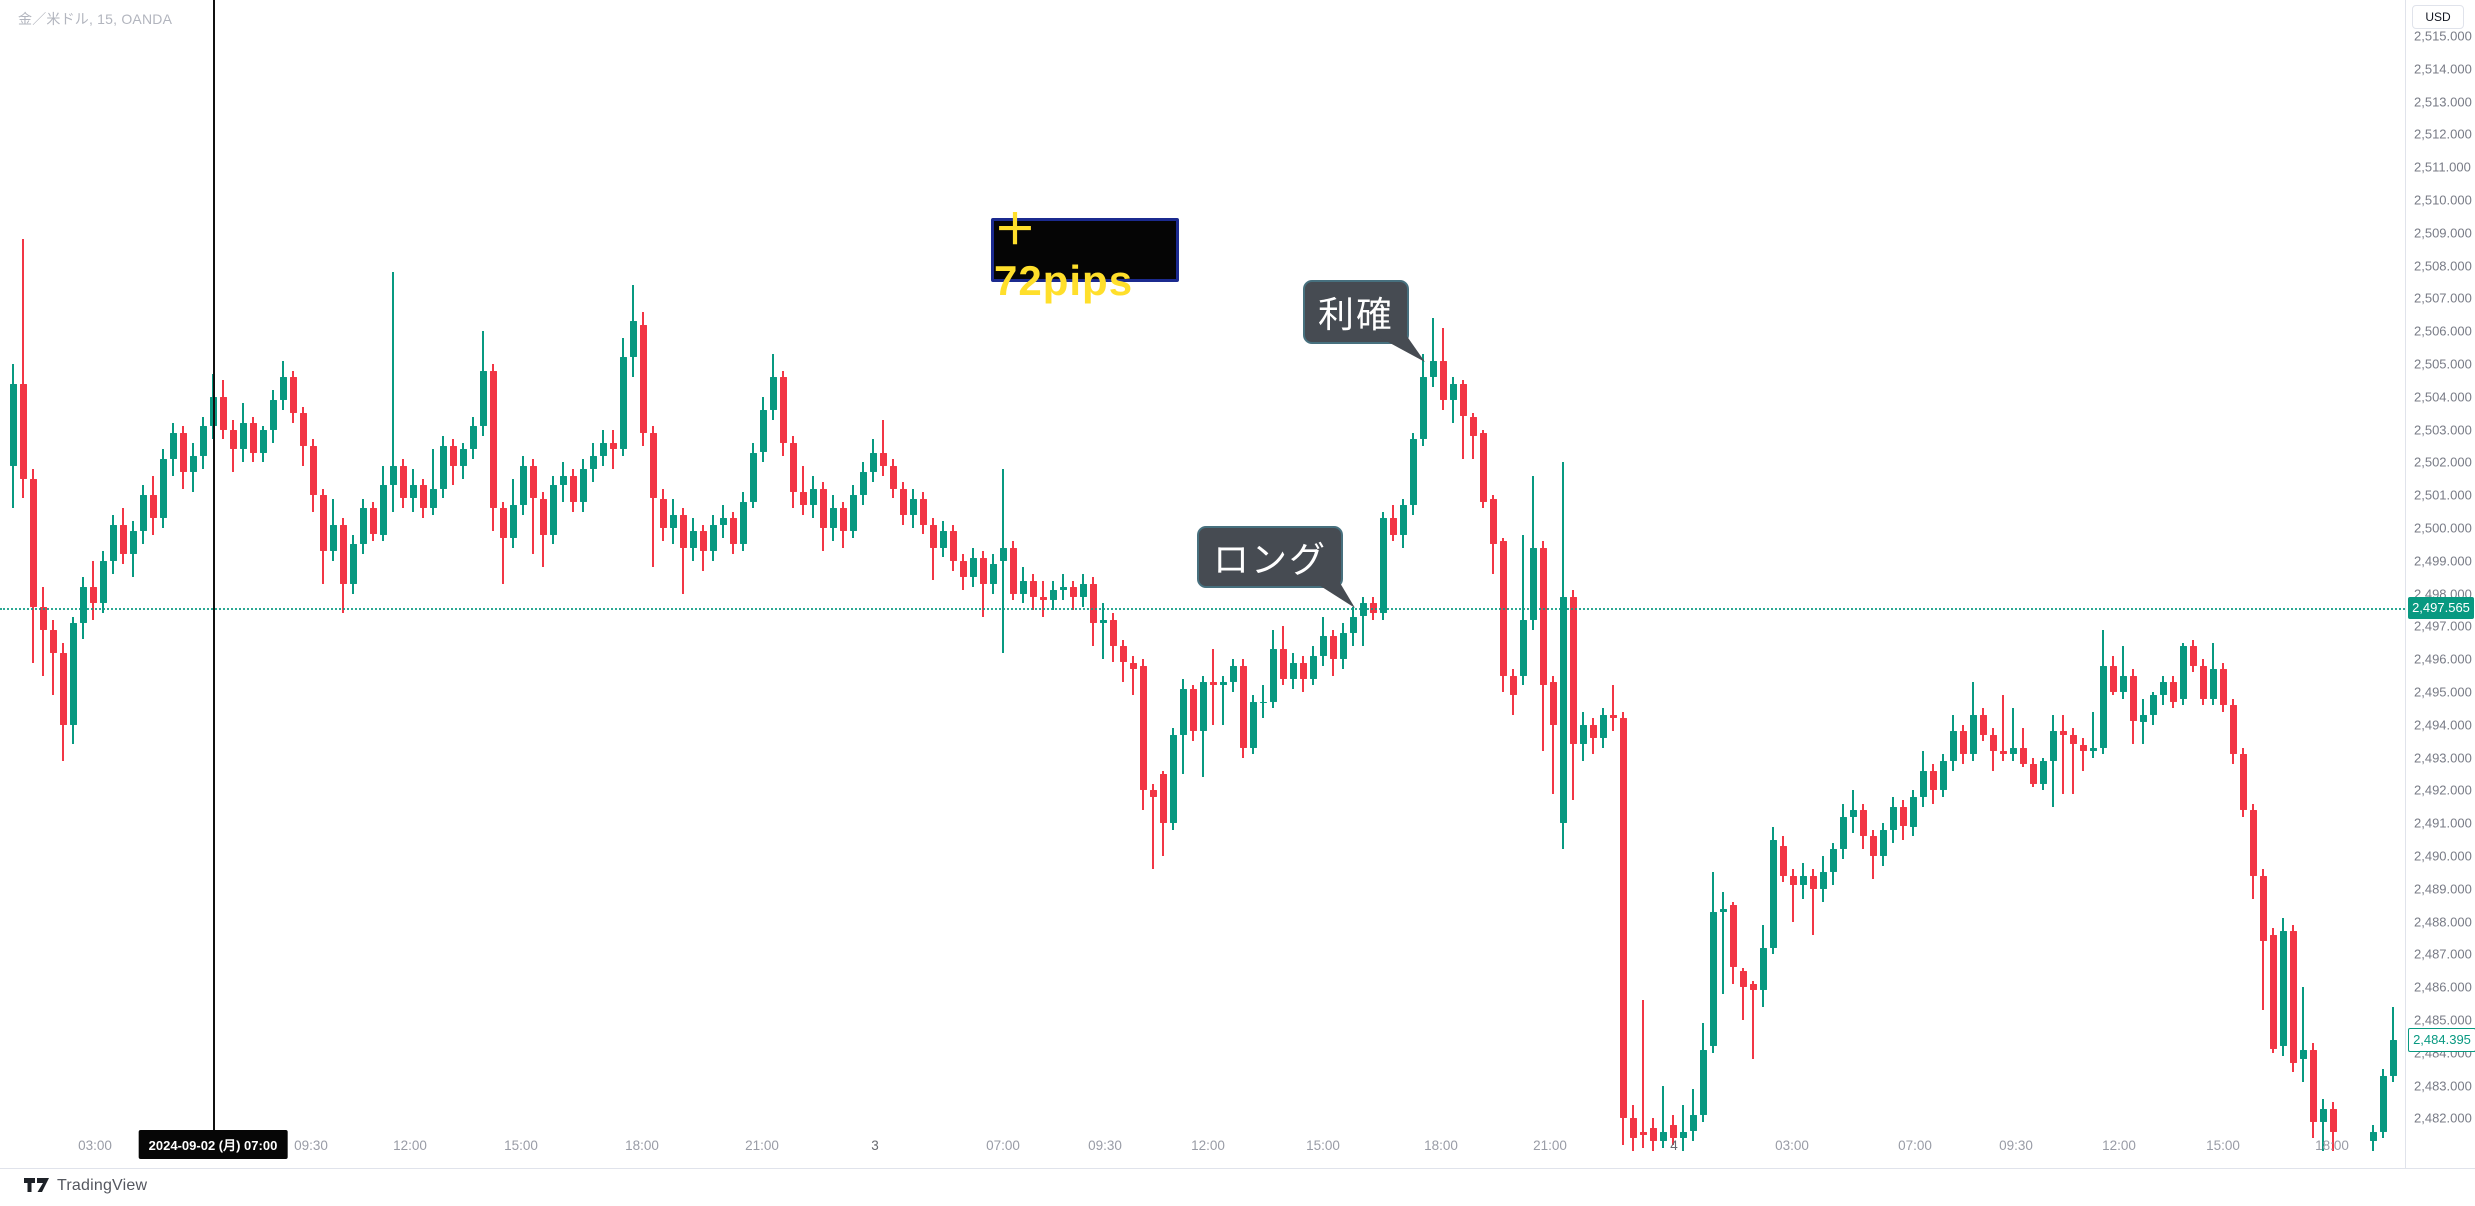 This screenshot has width=2475, height=1206. I want to click on order-price-line, so click(1202, 608).